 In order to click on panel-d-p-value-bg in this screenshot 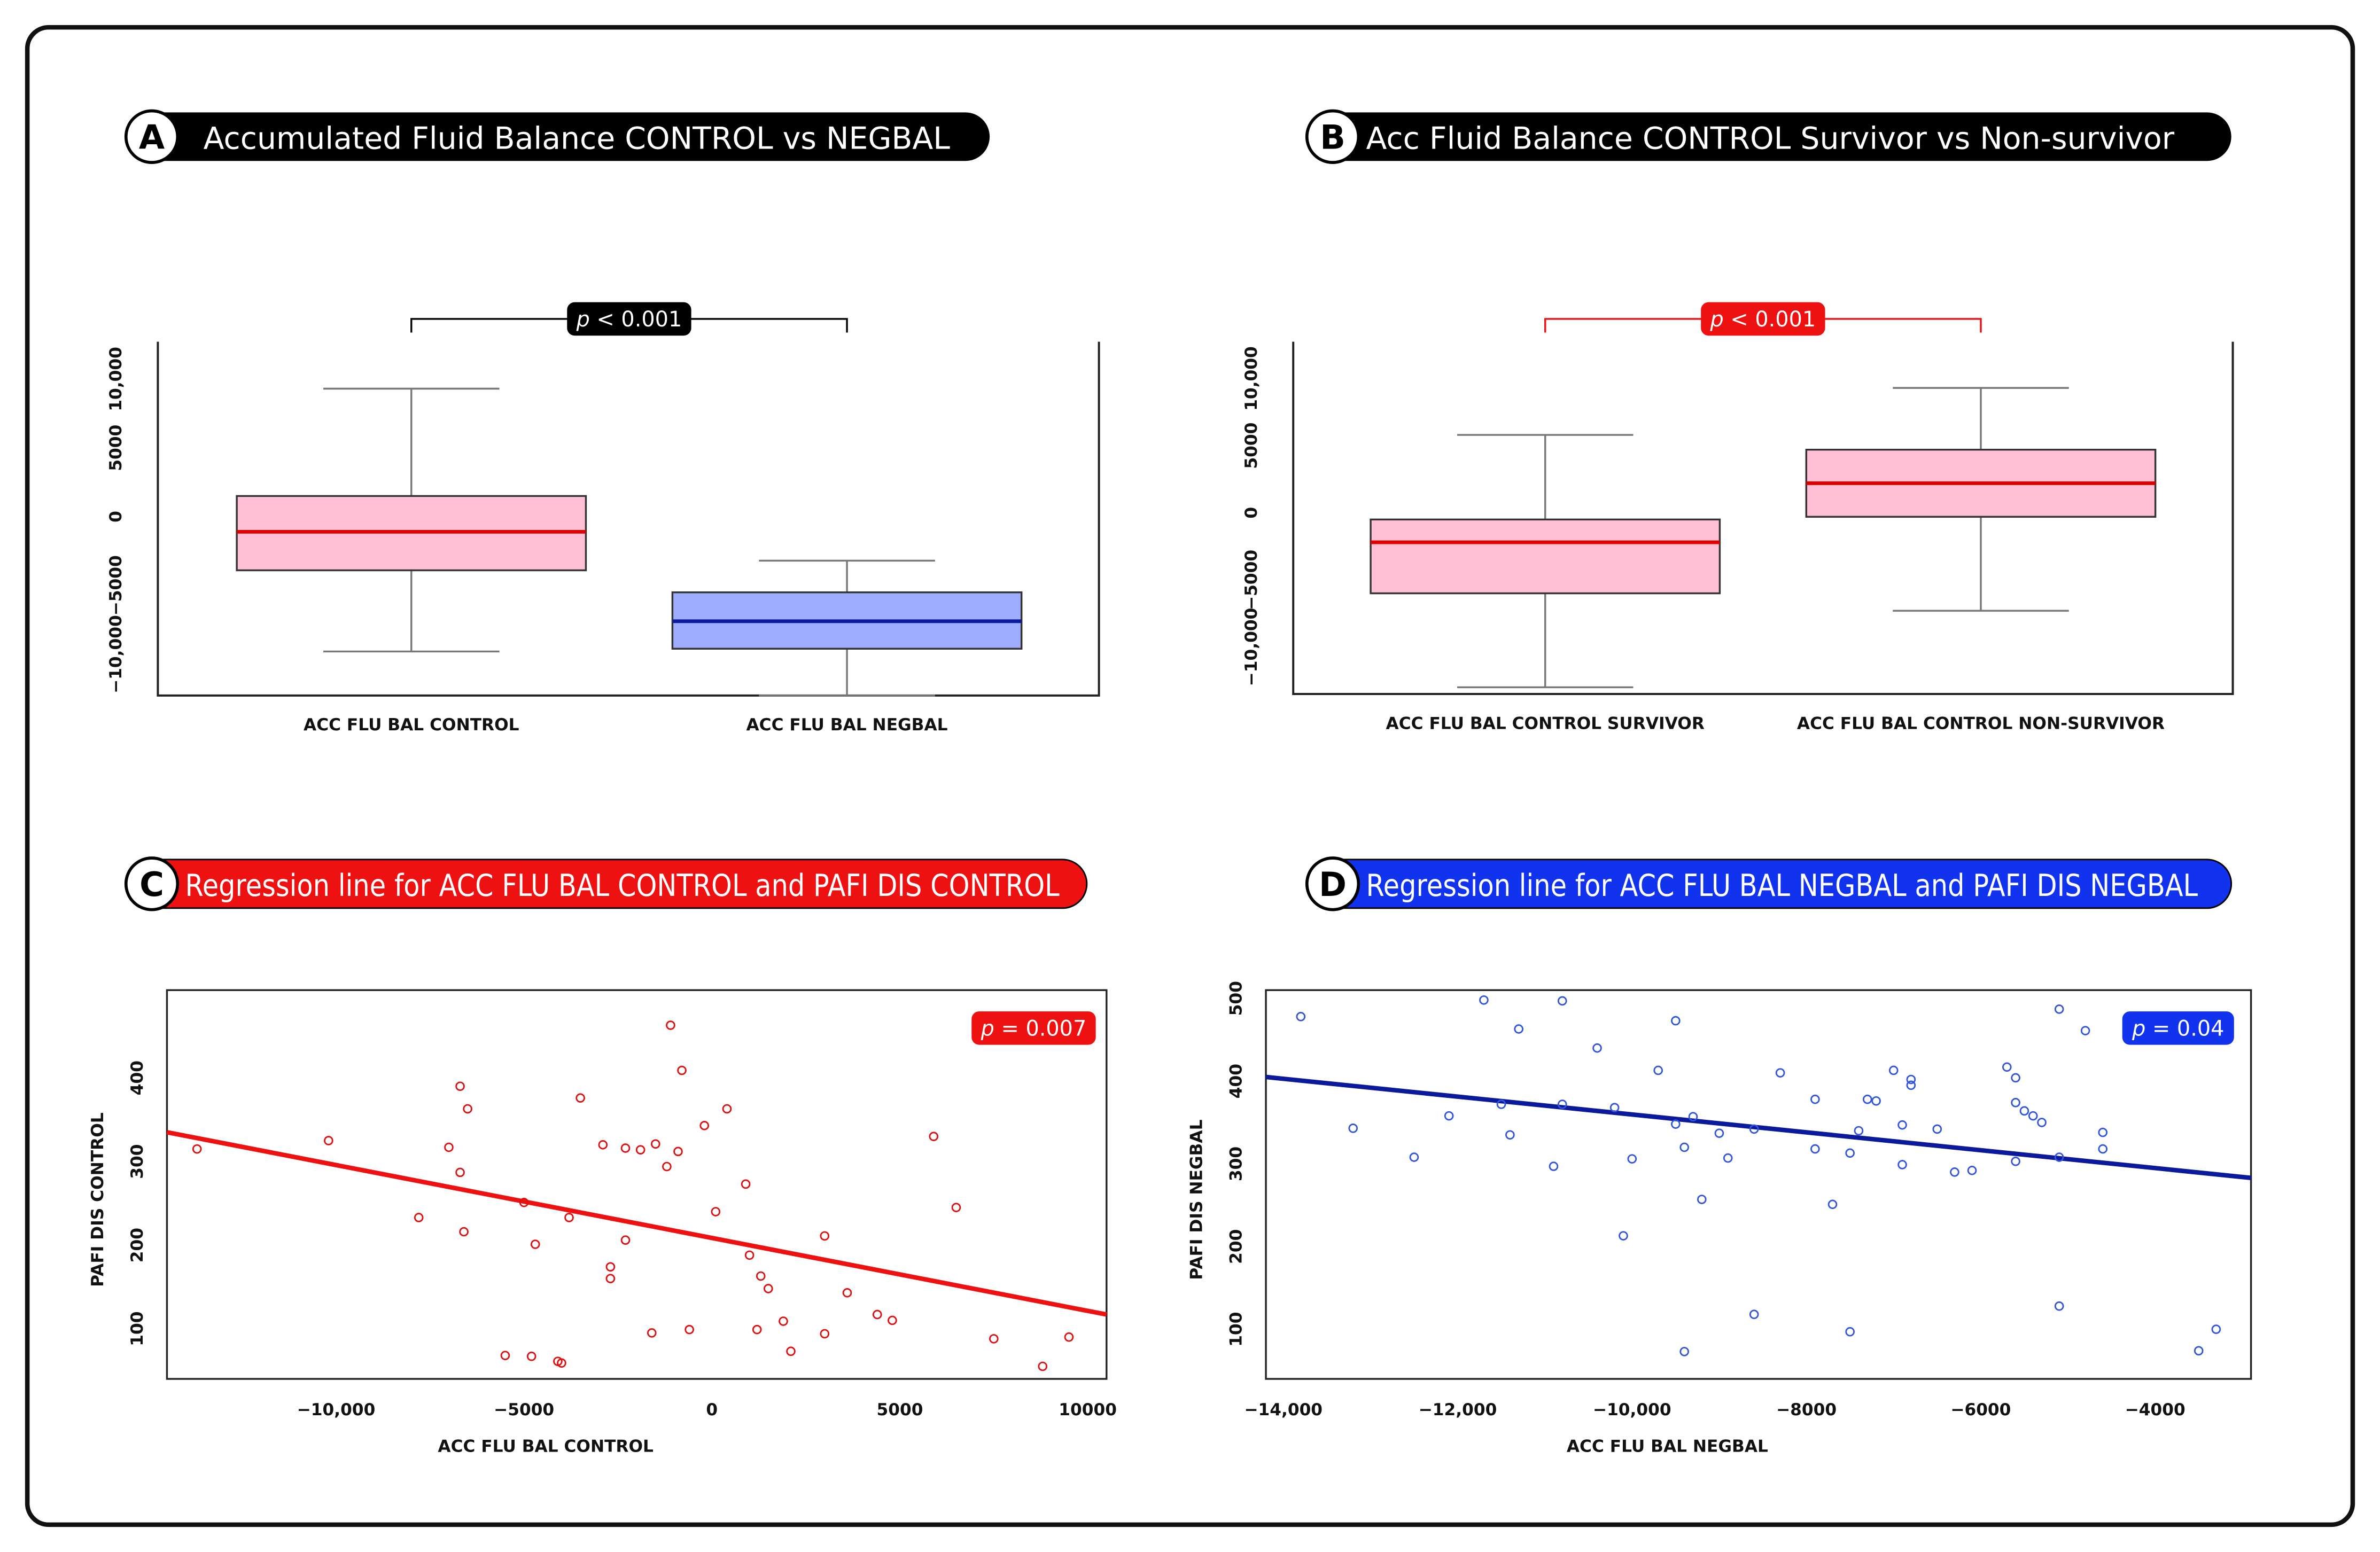, I will do `click(2178, 1028)`.